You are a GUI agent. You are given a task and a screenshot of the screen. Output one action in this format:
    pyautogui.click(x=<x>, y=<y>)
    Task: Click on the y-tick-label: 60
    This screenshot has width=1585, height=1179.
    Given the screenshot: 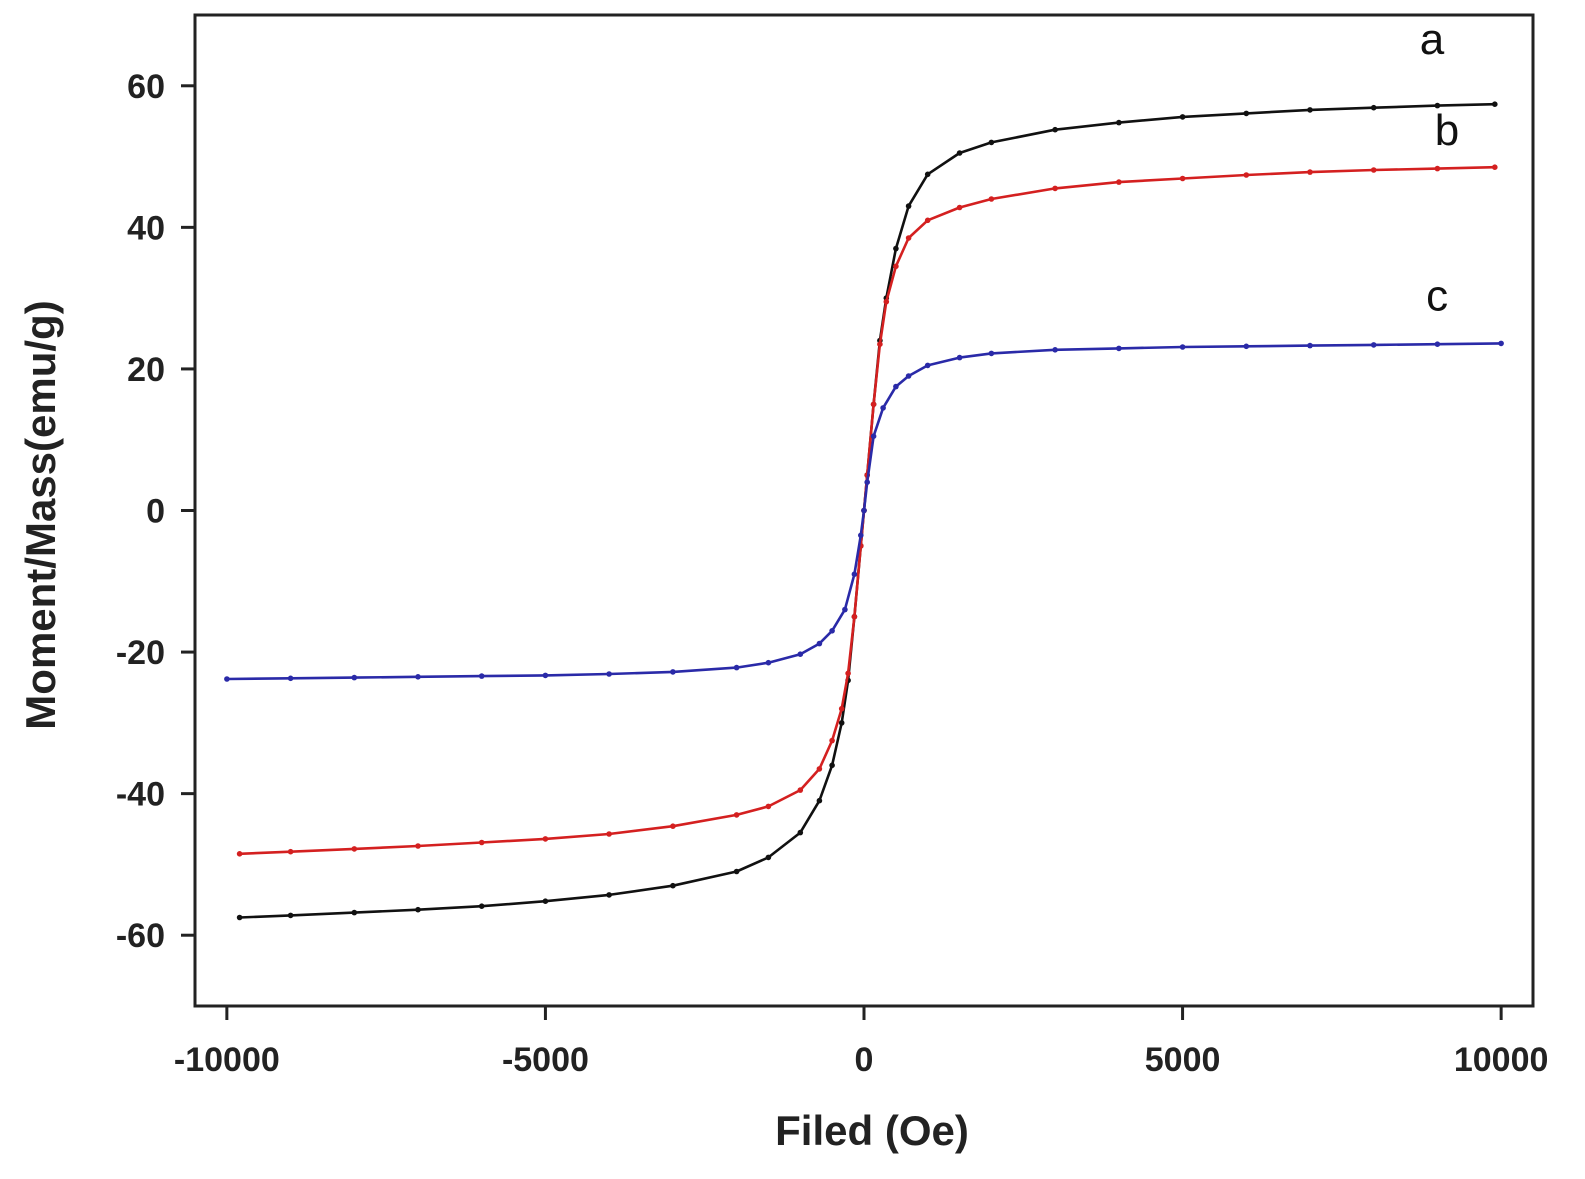 What is the action you would take?
    pyautogui.click(x=146, y=87)
    